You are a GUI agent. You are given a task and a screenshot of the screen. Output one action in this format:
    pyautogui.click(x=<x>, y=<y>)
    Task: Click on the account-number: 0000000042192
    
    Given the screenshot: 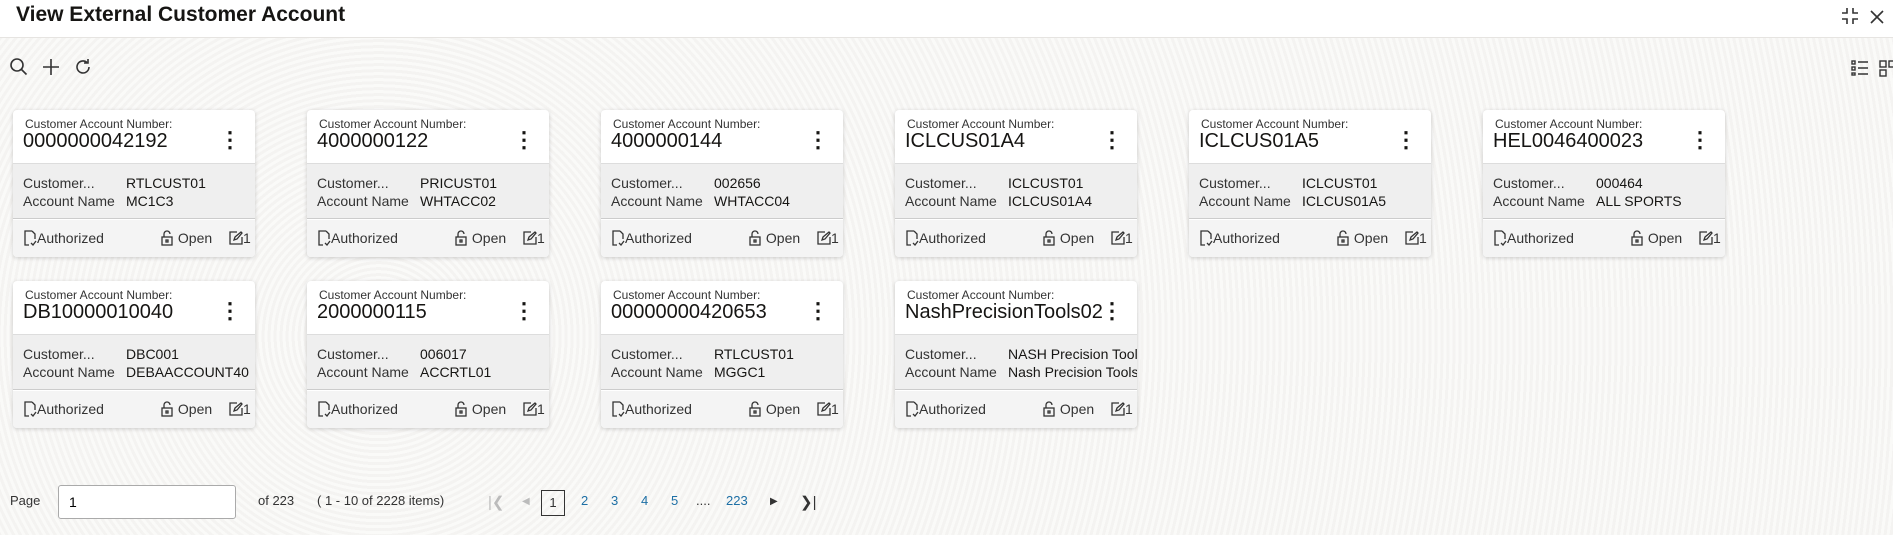 What is the action you would take?
    pyautogui.click(x=95, y=141)
    